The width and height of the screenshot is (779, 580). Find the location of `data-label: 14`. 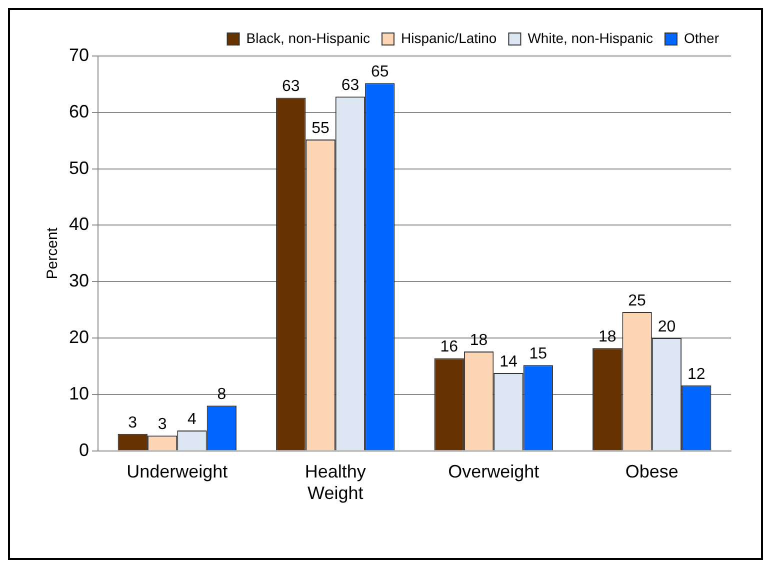

data-label: 14 is located at coordinates (509, 361).